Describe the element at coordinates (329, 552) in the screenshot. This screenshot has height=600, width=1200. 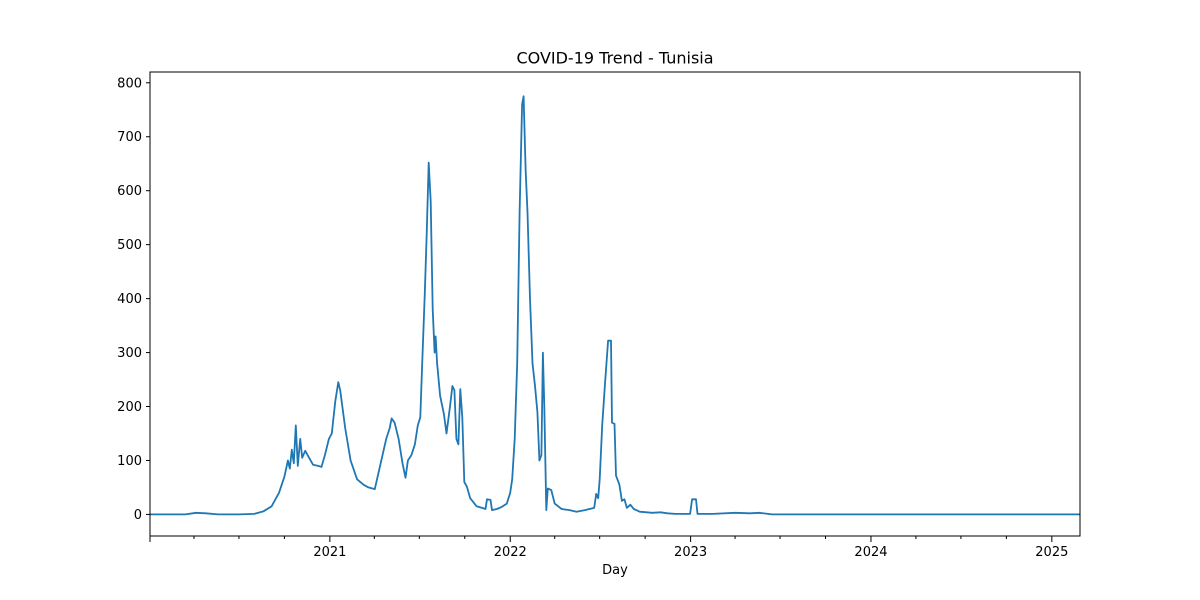
I see `x-tick-label: 2021` at that location.